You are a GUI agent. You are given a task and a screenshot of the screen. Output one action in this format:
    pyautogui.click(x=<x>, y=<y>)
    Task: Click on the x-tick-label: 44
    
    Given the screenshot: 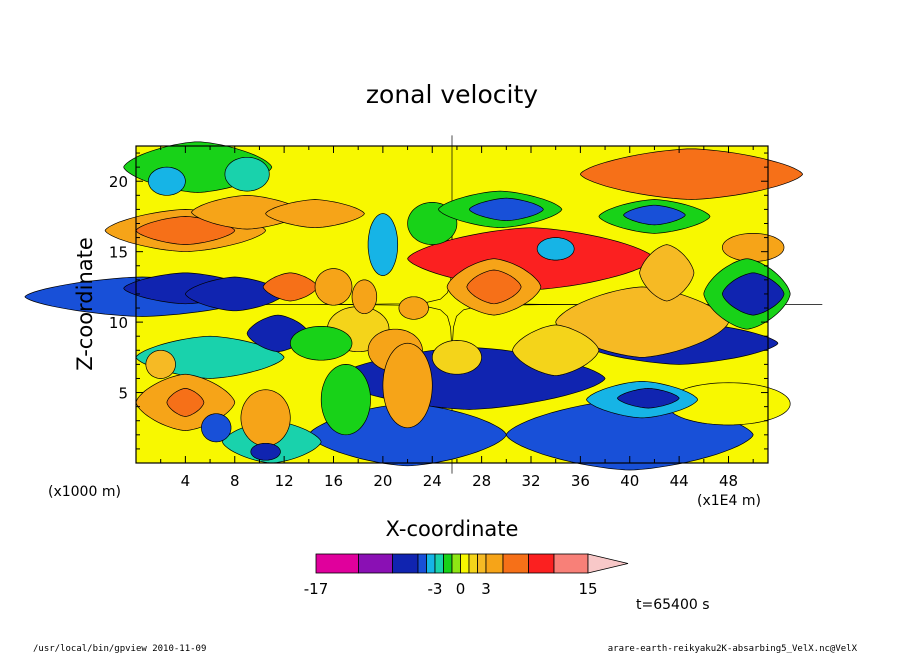 What is the action you would take?
    pyautogui.click(x=679, y=481)
    